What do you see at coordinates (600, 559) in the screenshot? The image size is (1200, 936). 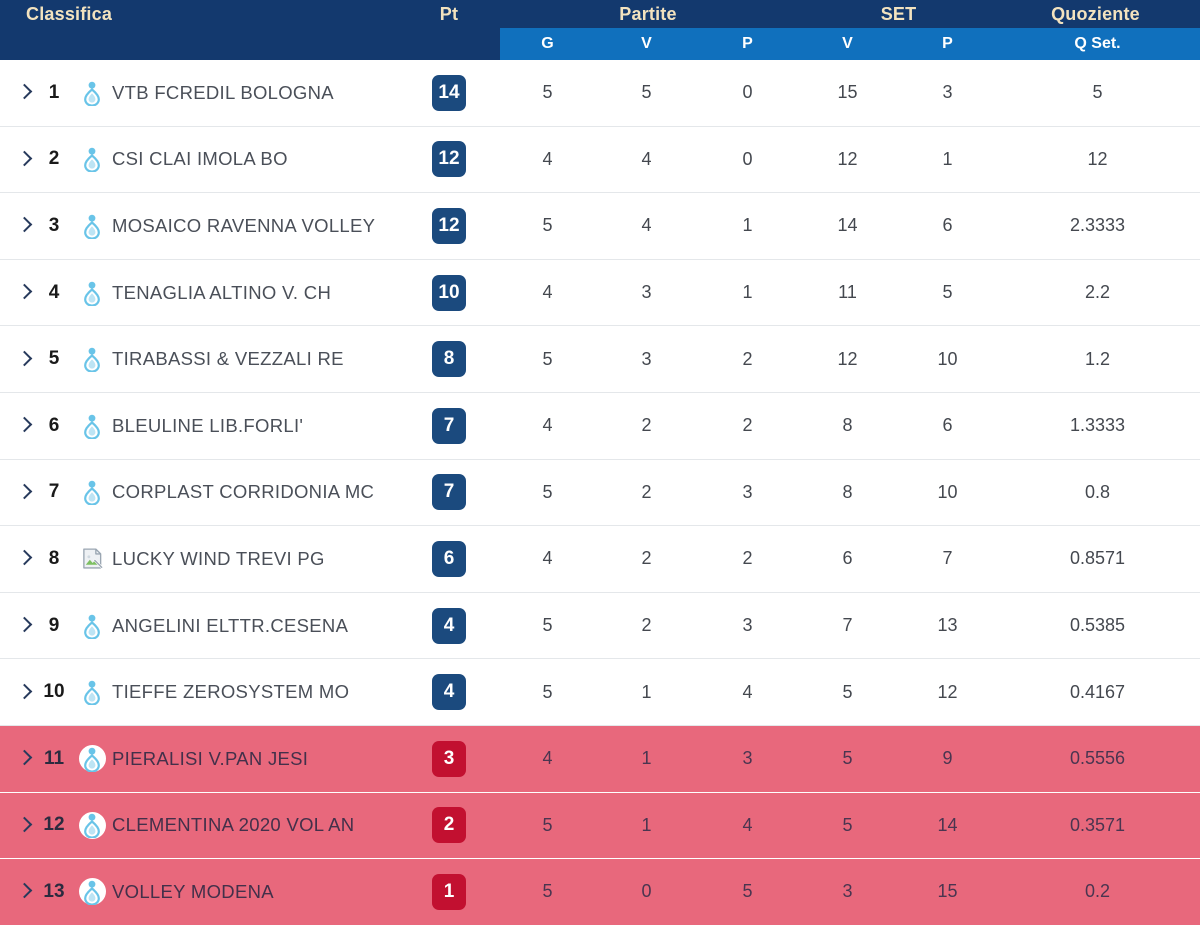 I see `table-row: 8 LUCKY WIND TREVI PG 6 4 2 2 6 7 0.8571` at bounding box center [600, 559].